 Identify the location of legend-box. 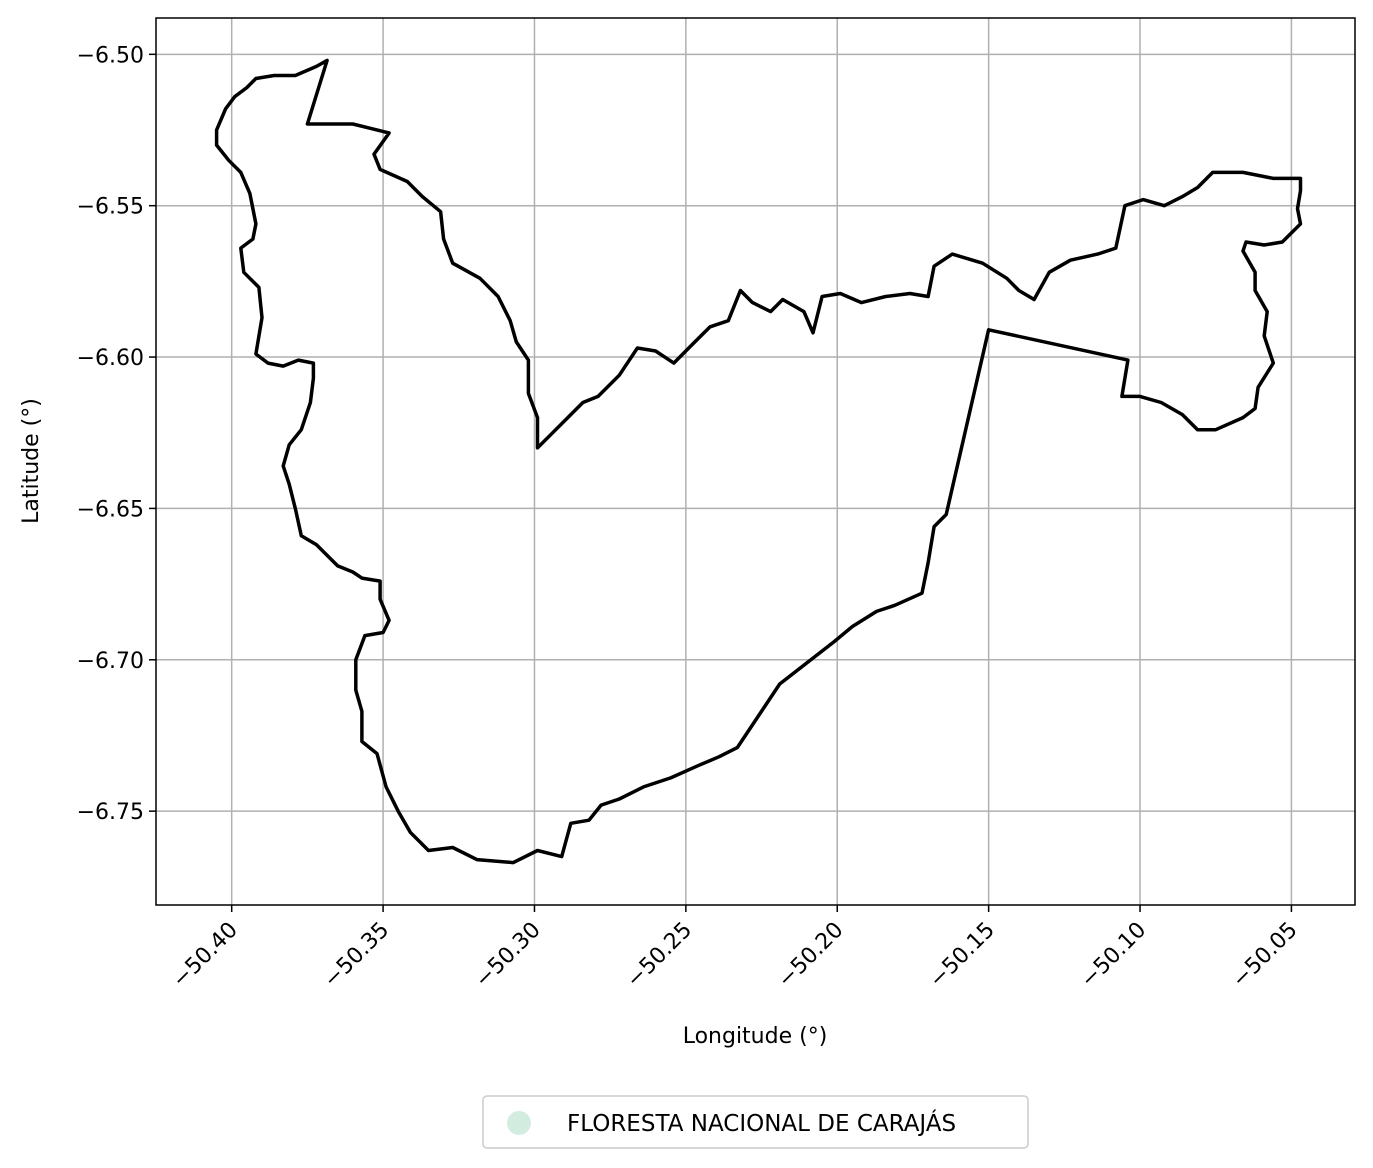
(755, 1122).